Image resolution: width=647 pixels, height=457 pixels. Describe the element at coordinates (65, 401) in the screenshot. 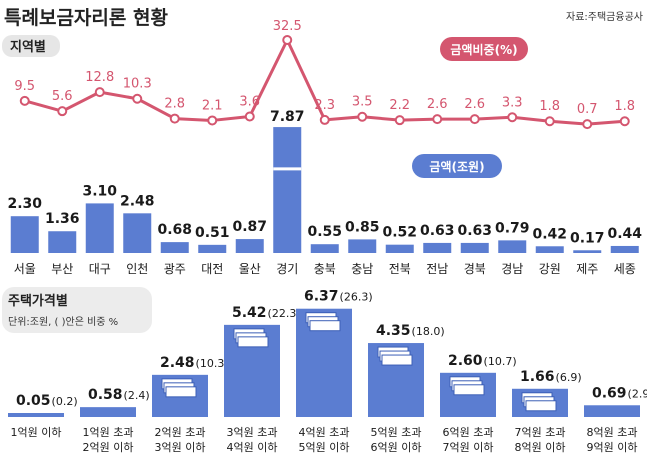

I see `price-bar-share: (0.2)` at that location.